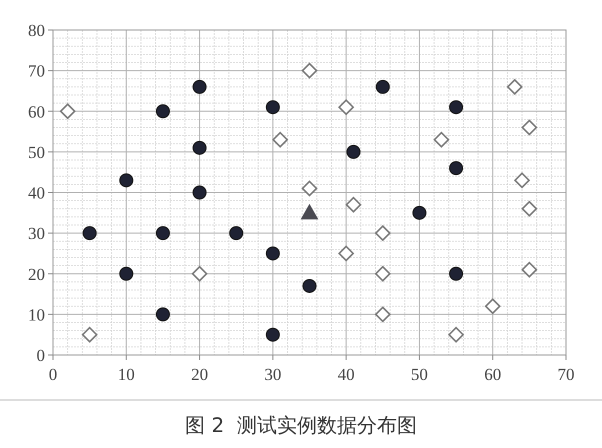  Describe the element at coordinates (346, 374) in the screenshot. I see `x-tick-label: 40` at that location.